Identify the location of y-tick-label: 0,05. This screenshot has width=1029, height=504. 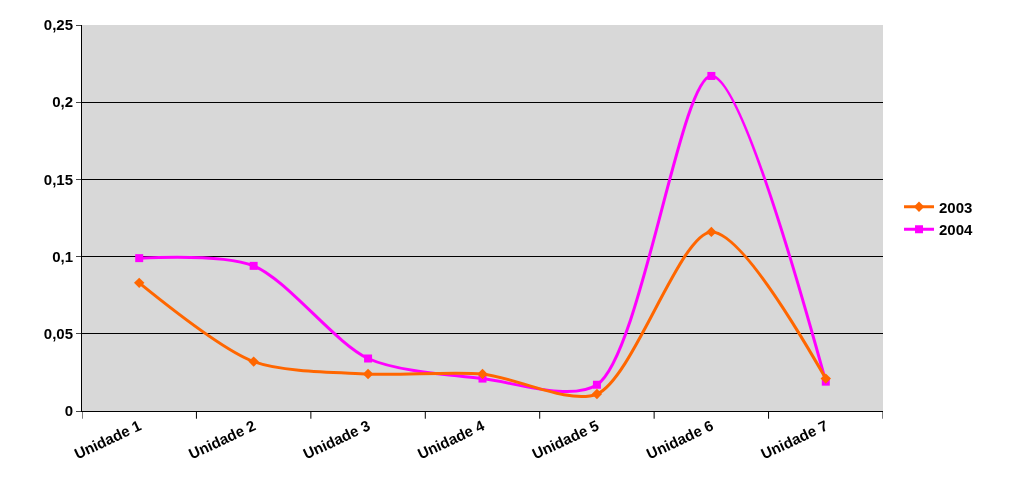
(58, 334).